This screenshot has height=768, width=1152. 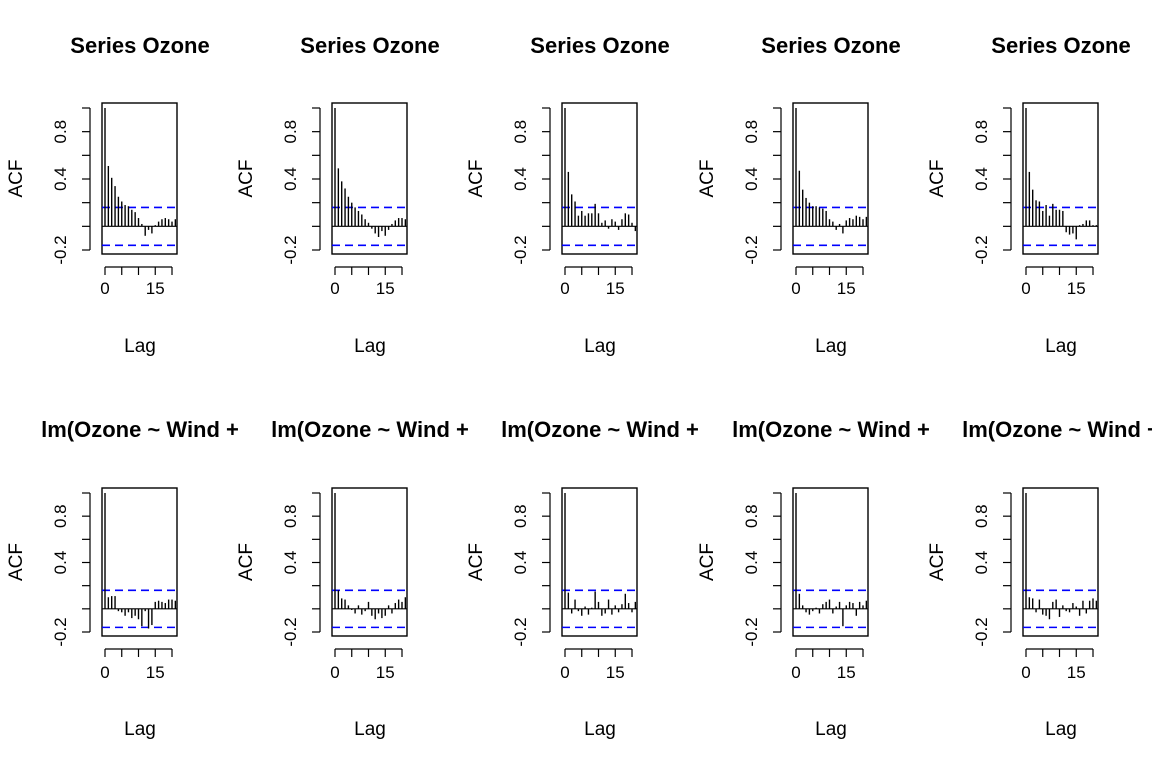 I want to click on acf-panel-1: Series Ozone -0.2 0.4 0.8 ACF 0 15 Lag, so click(x=108, y=195).